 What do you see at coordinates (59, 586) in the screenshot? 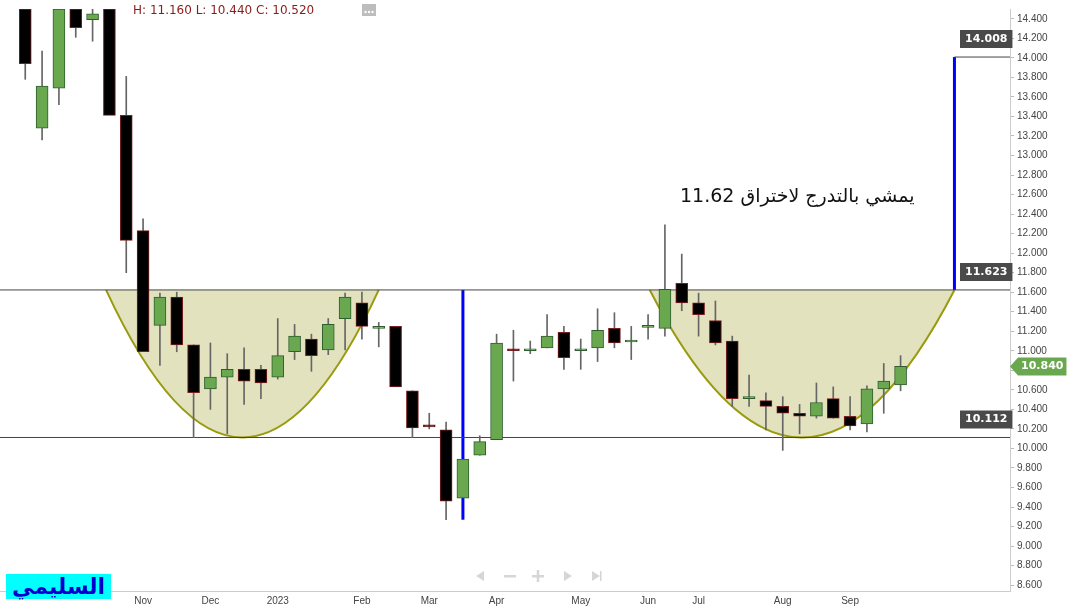
I see `annotation: السليمي` at bounding box center [59, 586].